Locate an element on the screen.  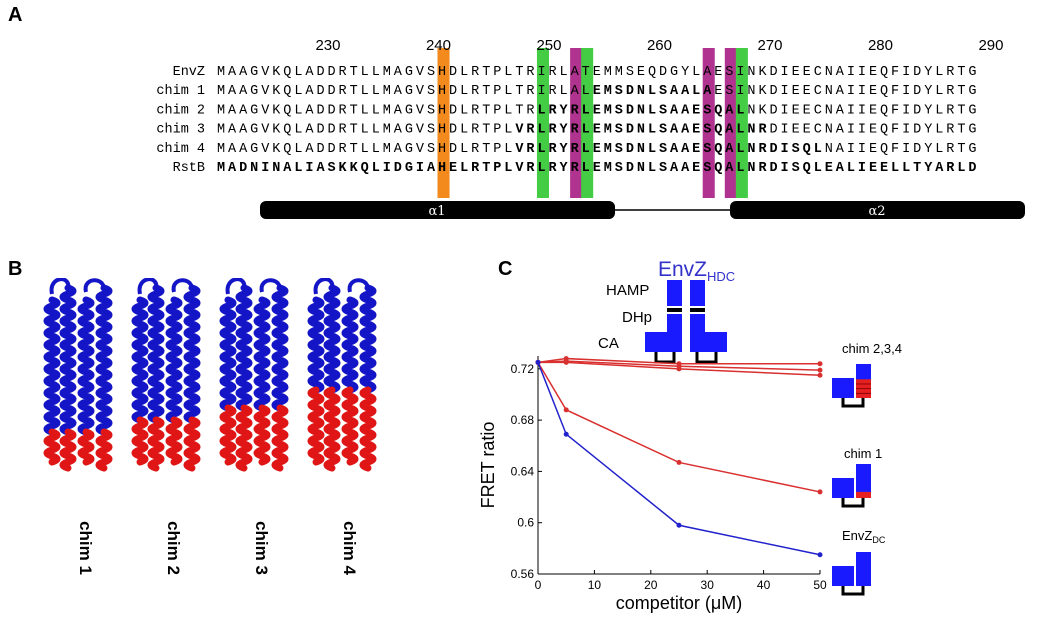
ruler-number: 290 is located at coordinates (990, 45).